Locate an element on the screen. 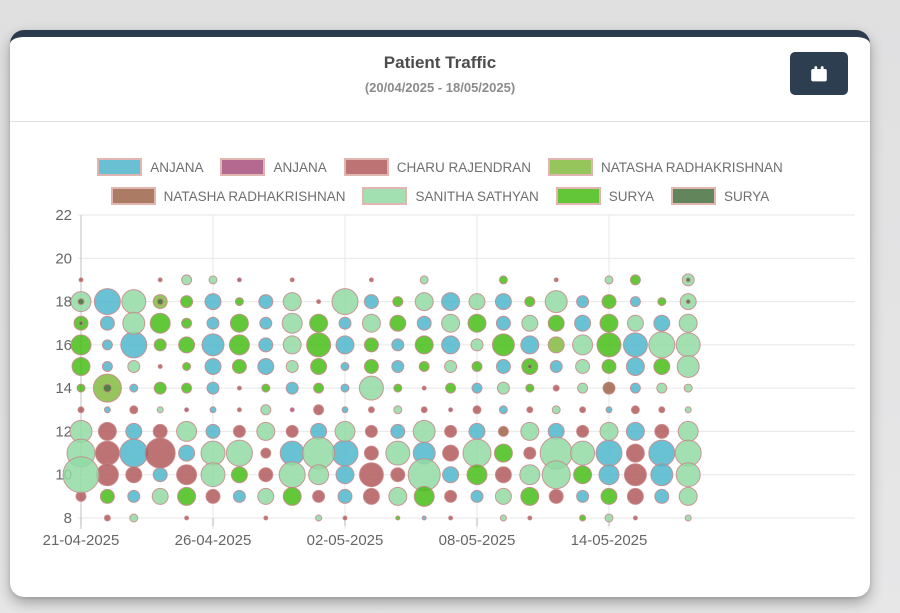  calendar-button is located at coordinates (819, 73).